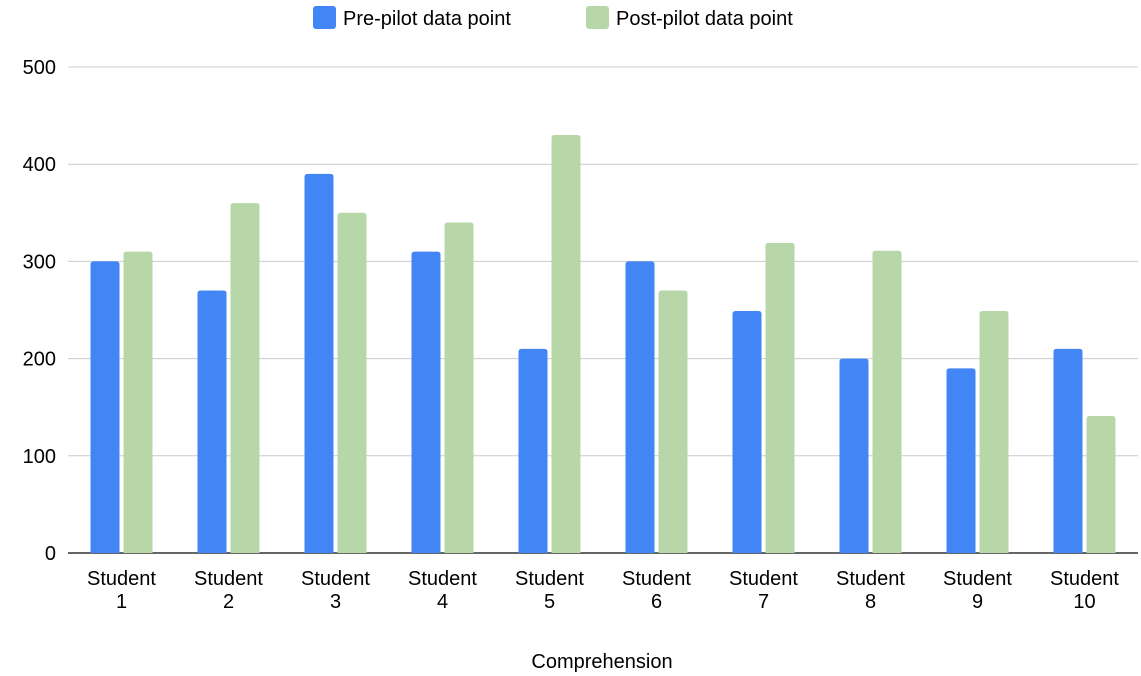 This screenshot has width=1141, height=676. I want to click on y-tick-label: 0, so click(50, 554).